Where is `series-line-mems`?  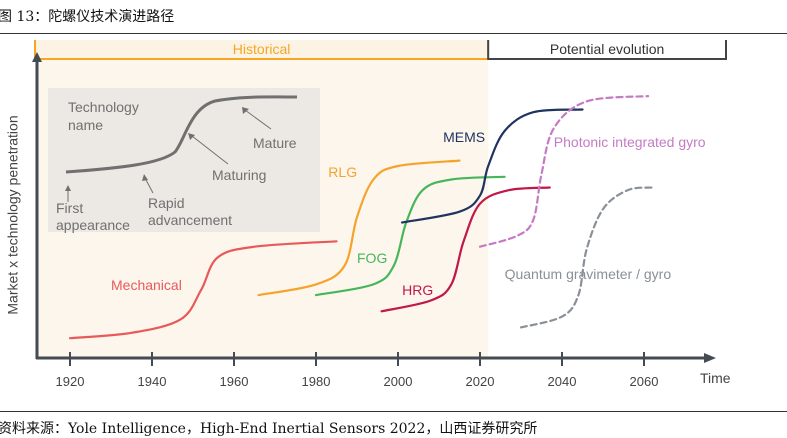 series-line-mems is located at coordinates (492, 166).